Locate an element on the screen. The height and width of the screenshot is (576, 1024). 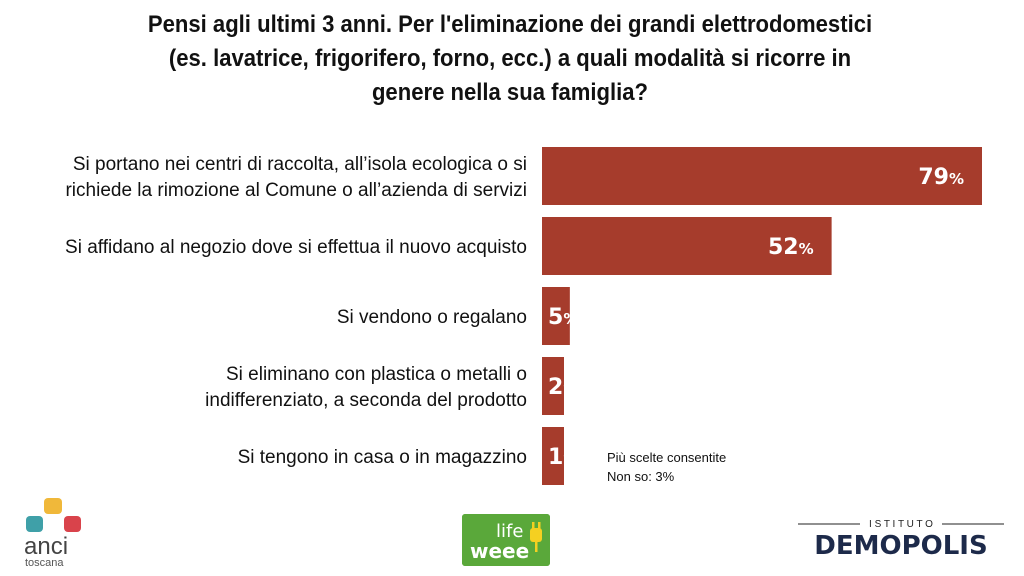
bar-value-label-3: 2% is located at coordinates (563, 387).